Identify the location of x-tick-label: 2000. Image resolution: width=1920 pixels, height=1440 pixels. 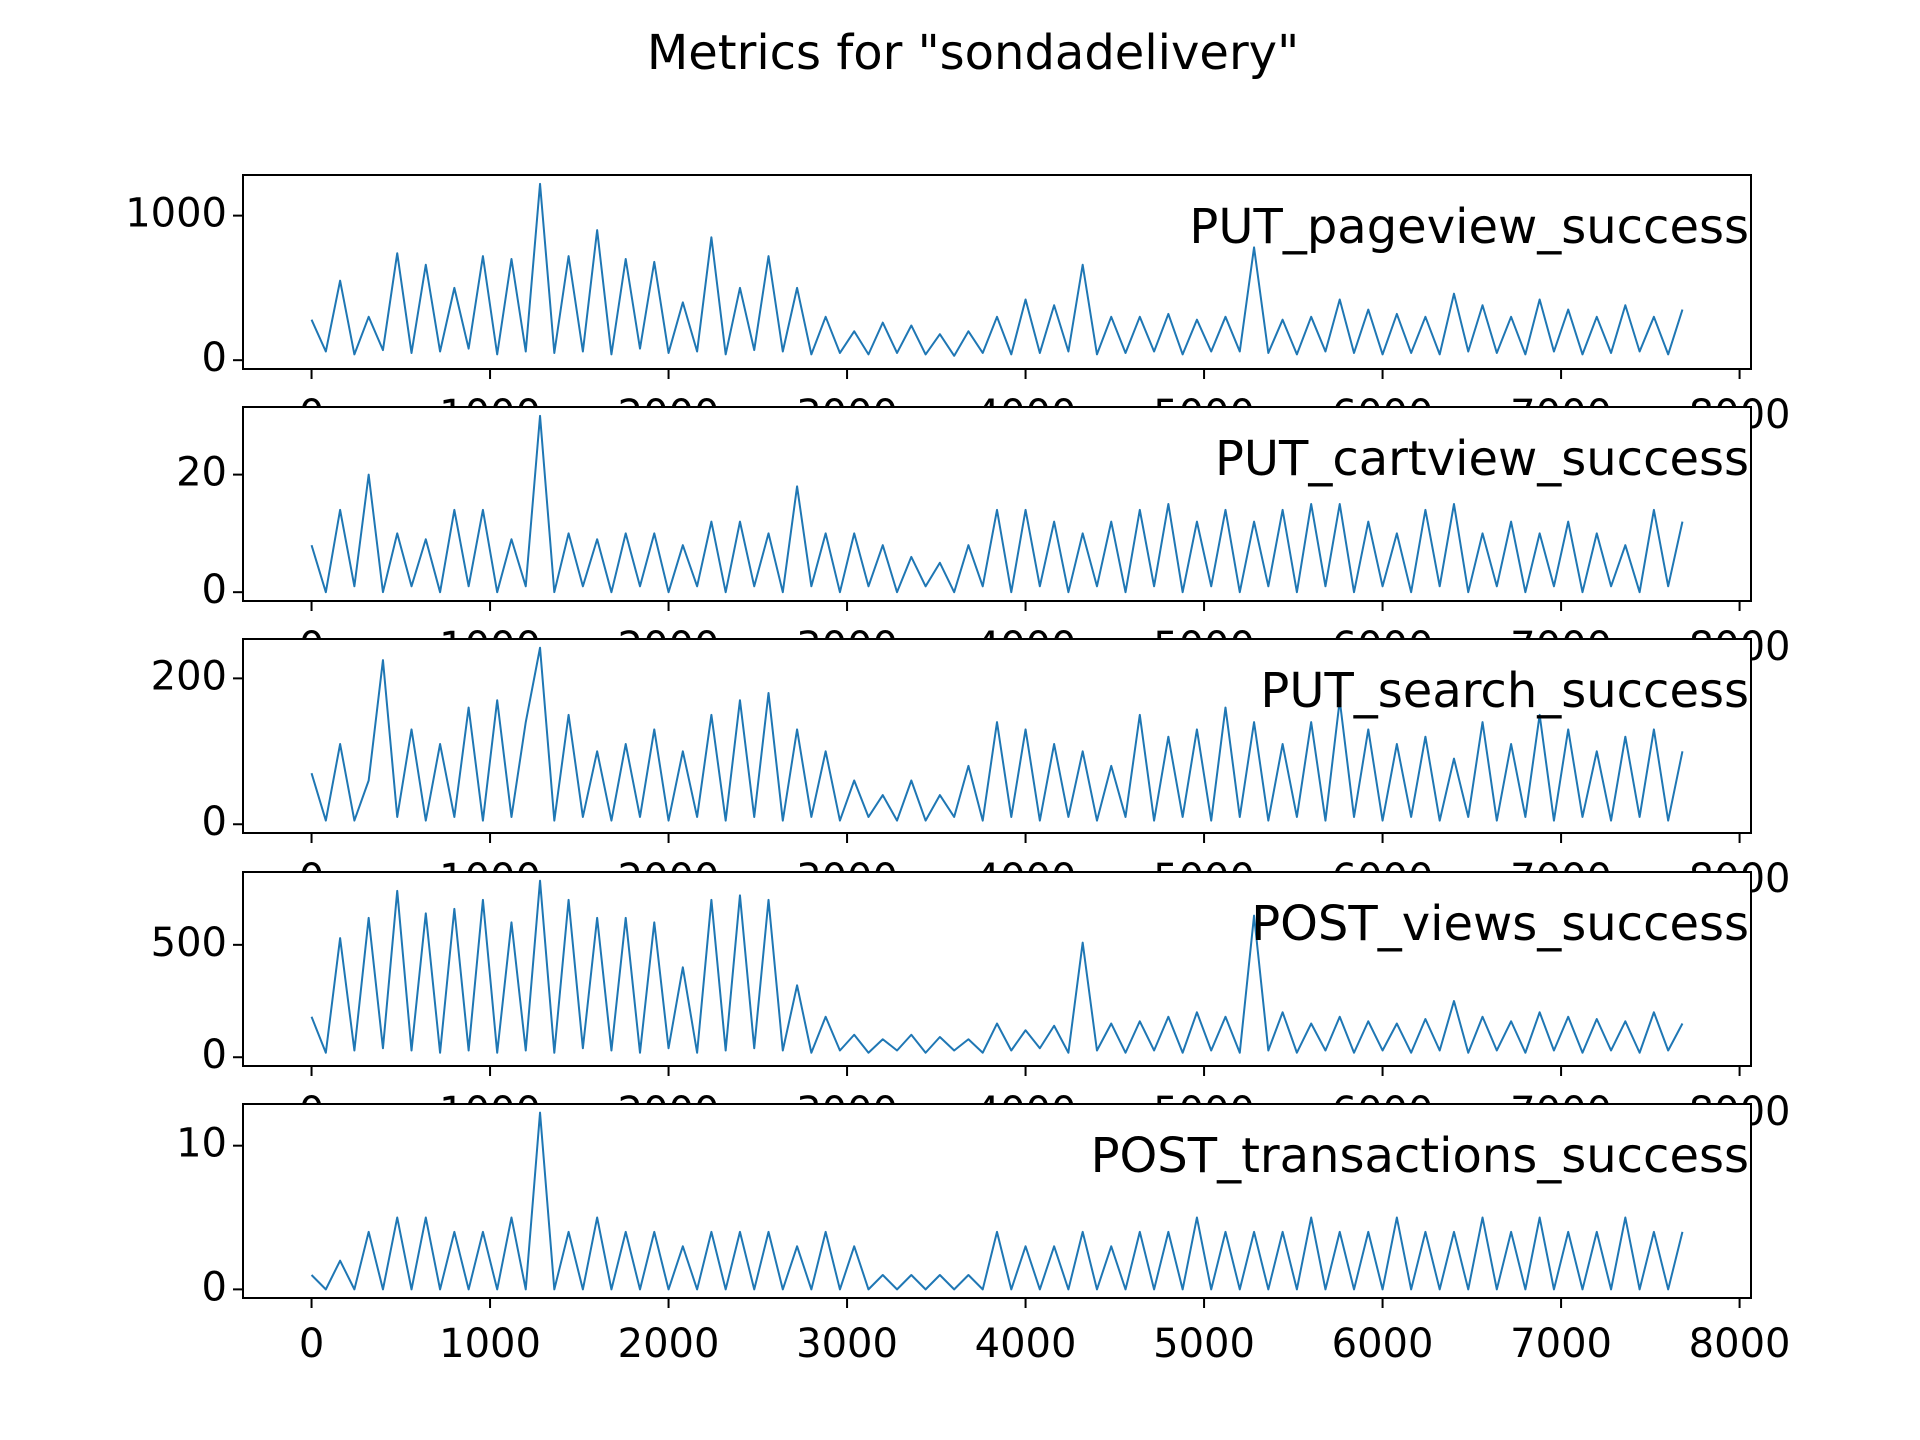
(669, 1344).